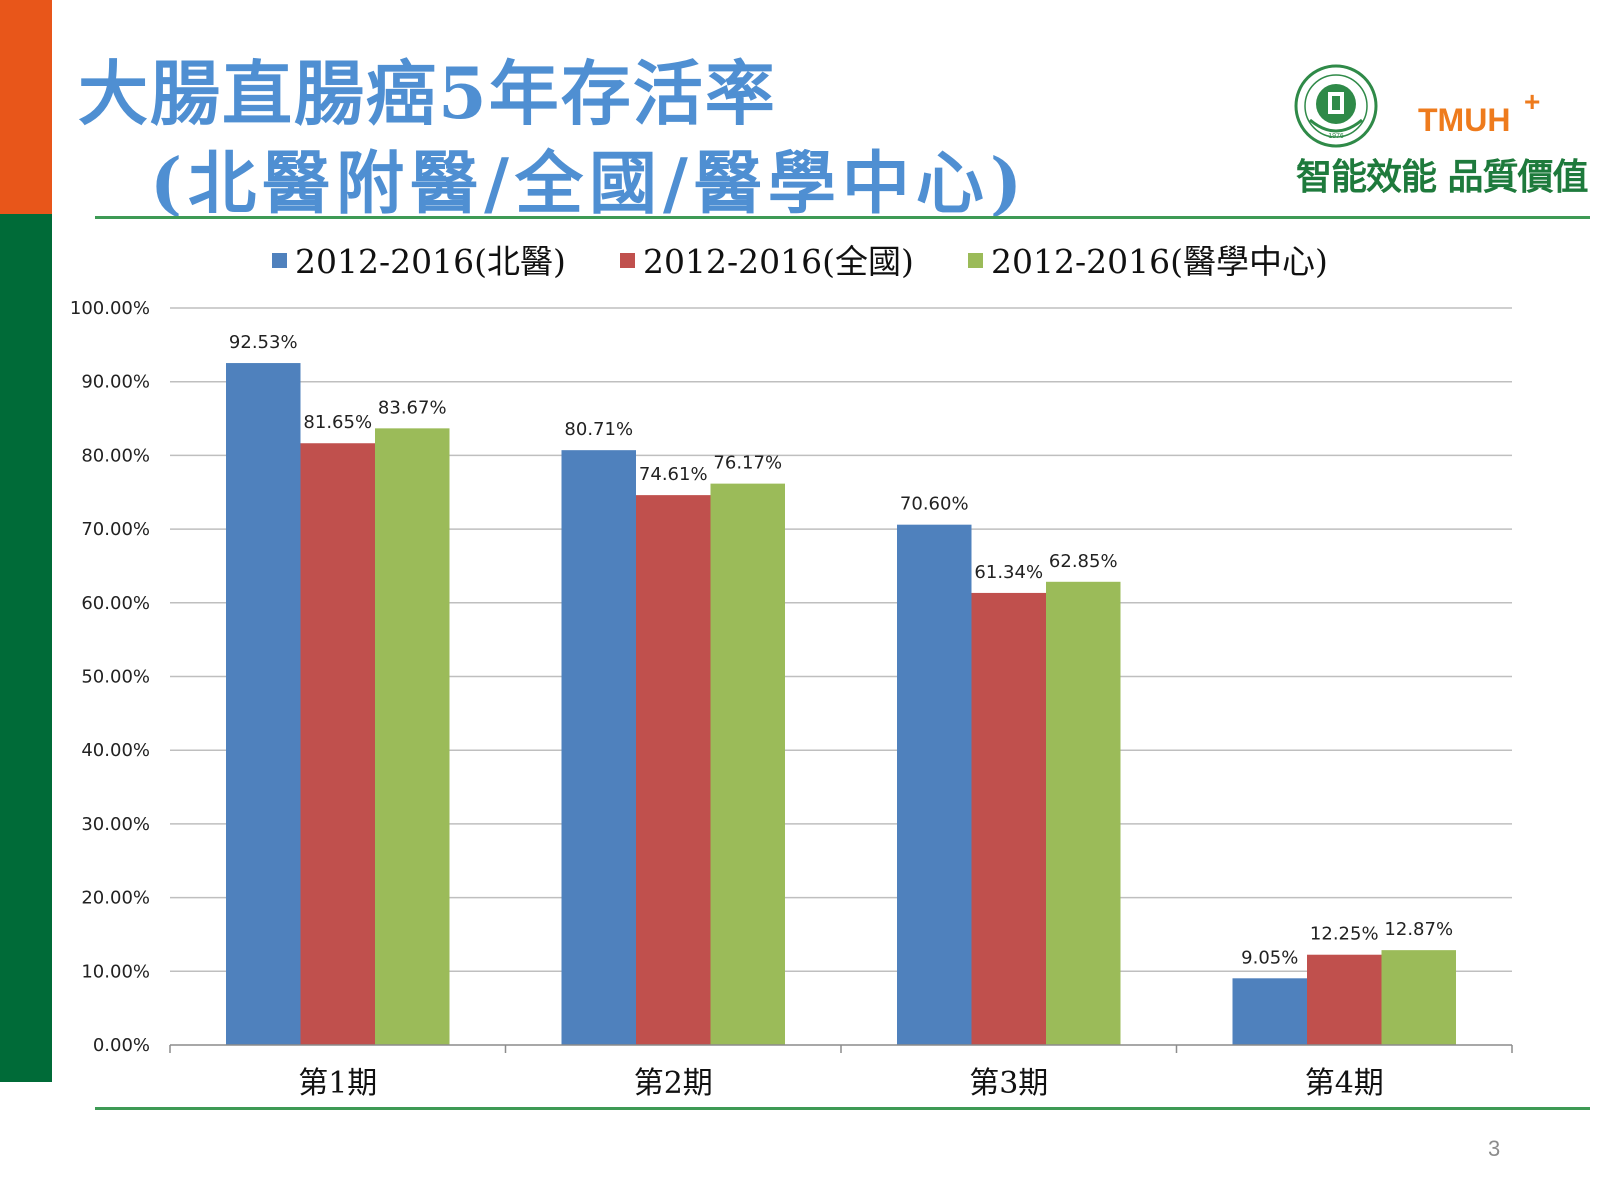  What do you see at coordinates (841, 1048) in the screenshot?
I see `x-axis` at bounding box center [841, 1048].